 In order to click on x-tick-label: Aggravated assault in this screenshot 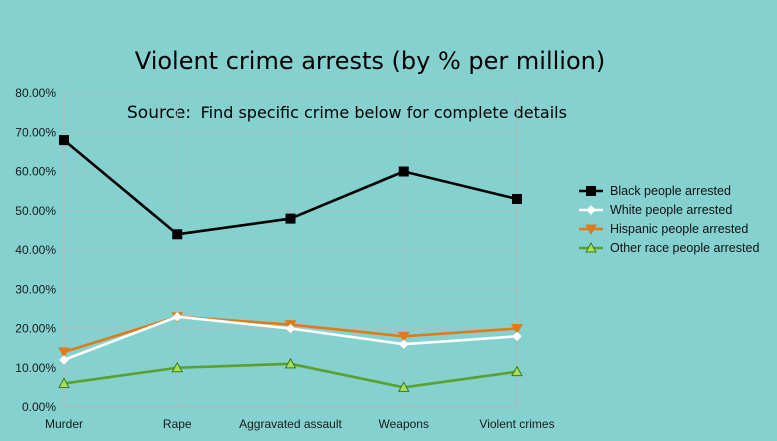, I will do `click(290, 424)`.